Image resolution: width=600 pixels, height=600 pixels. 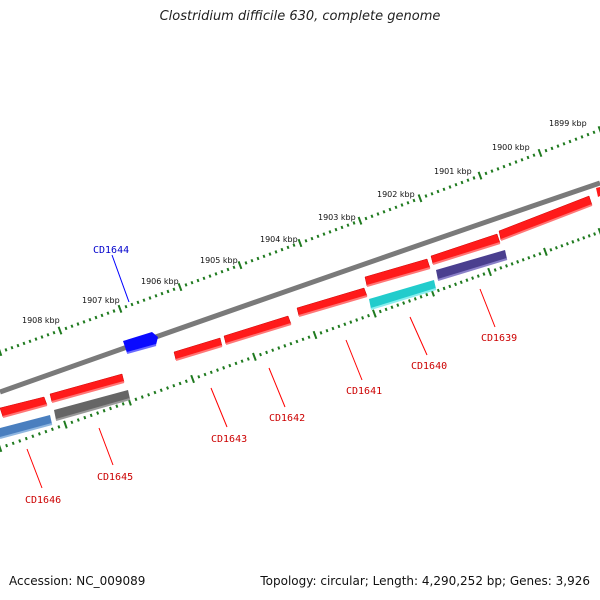 I want to click on gene-label-cd1643: CD1643, so click(x=229, y=439).